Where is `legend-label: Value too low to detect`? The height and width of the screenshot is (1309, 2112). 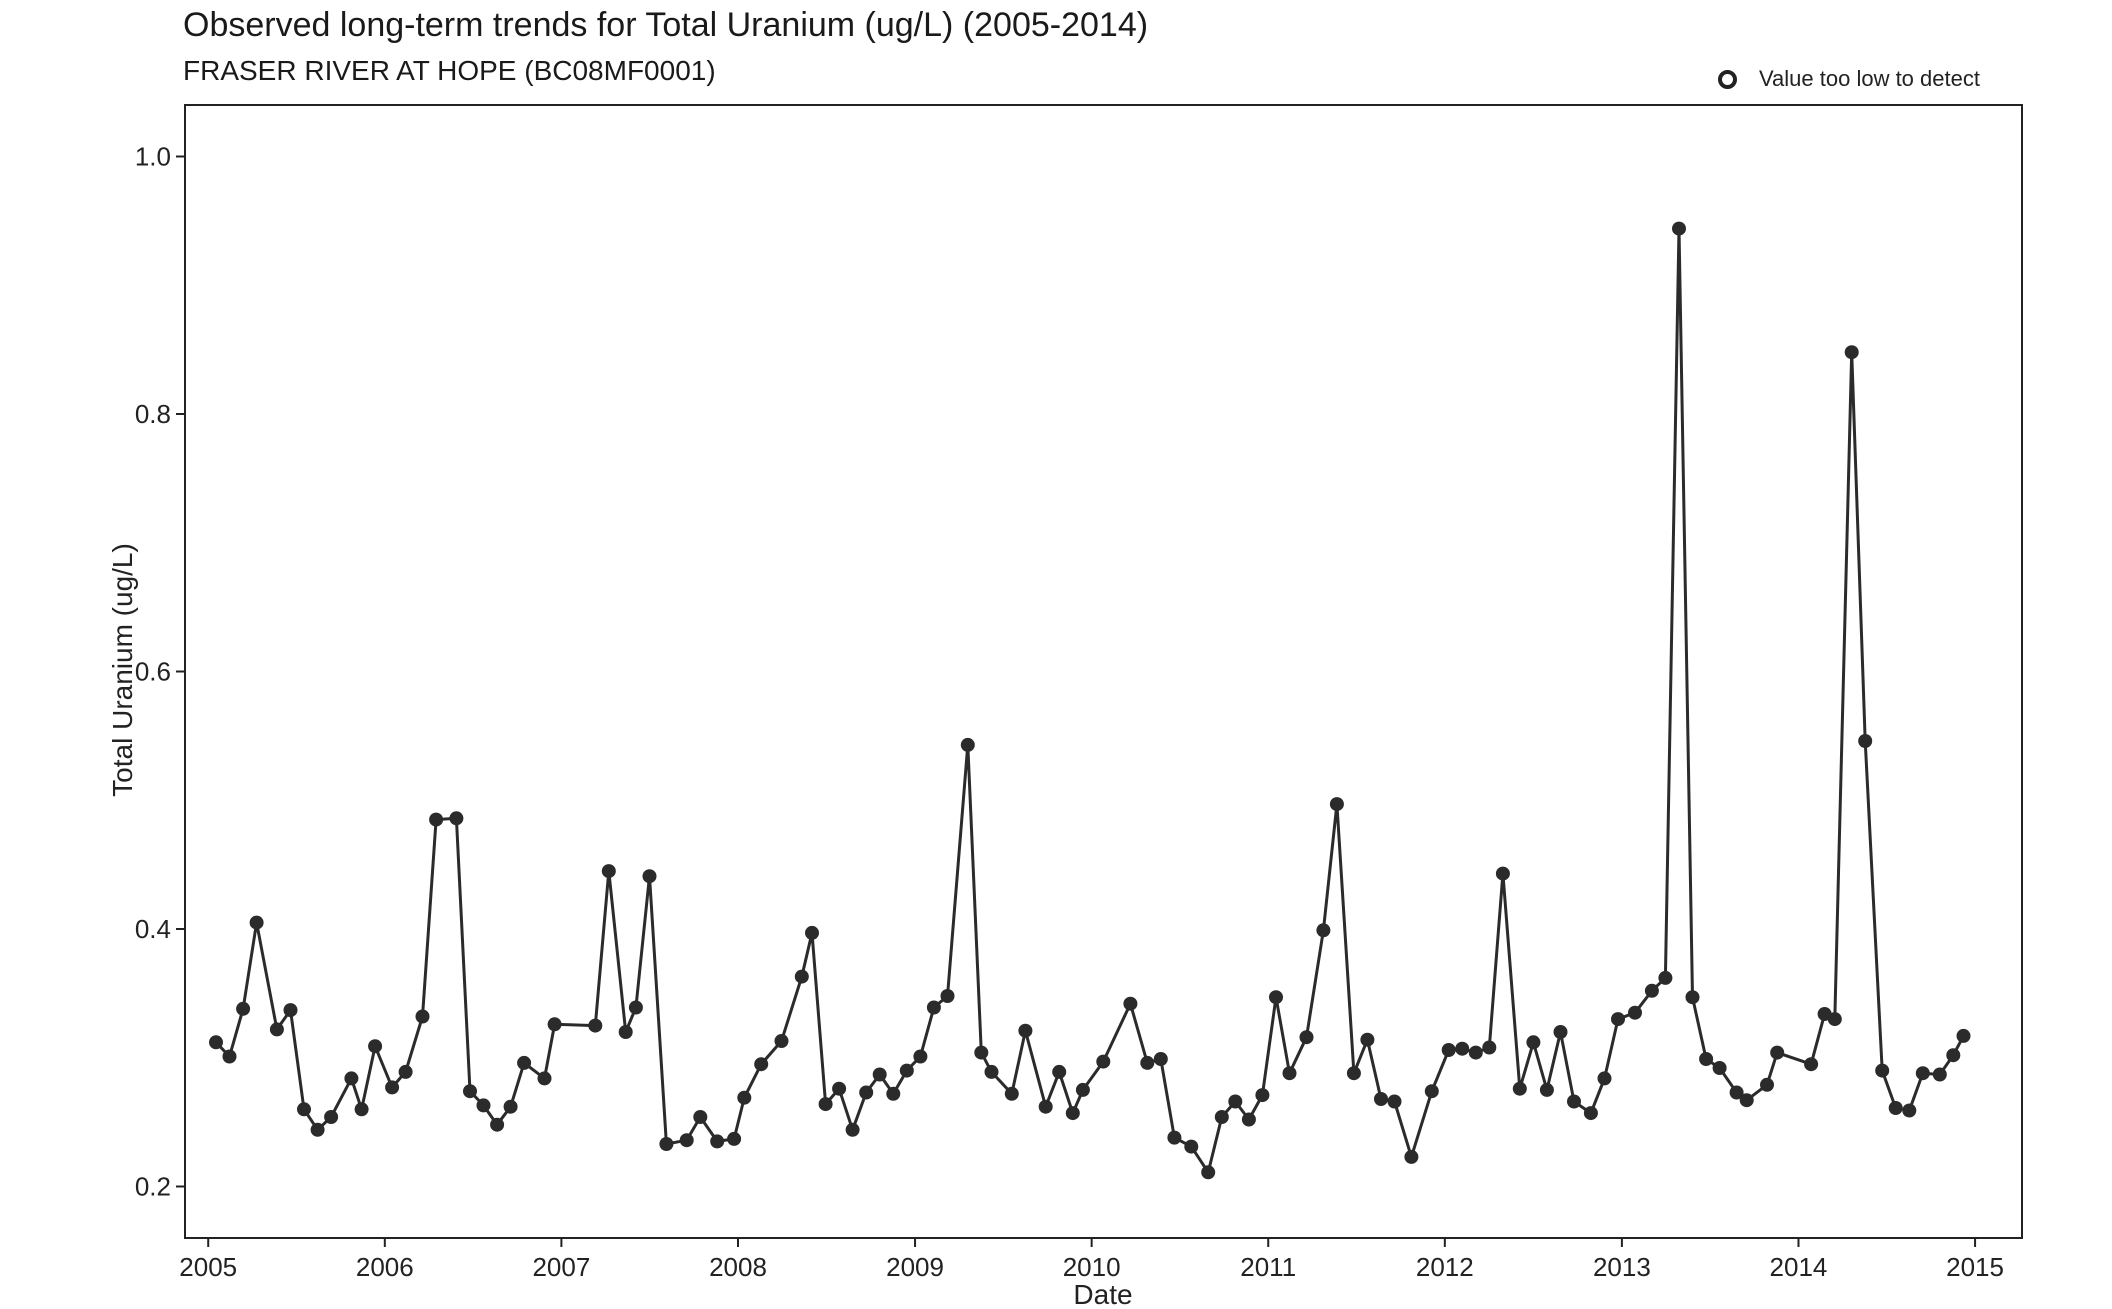
legend-label: Value too low to detect is located at coordinates (1869, 78).